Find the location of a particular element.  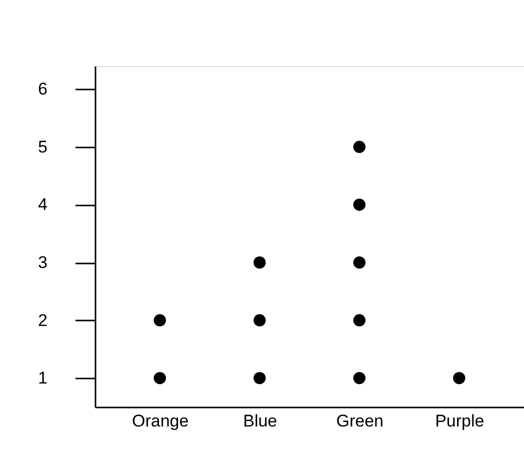

y-tick-label: 2 is located at coordinates (43, 320).